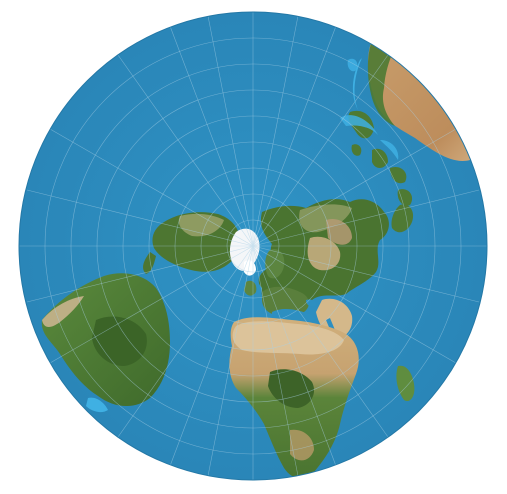 The width and height of the screenshot is (507, 494). Describe the element at coordinates (119, 341) in the screenshot. I see `amazon-basin` at that location.